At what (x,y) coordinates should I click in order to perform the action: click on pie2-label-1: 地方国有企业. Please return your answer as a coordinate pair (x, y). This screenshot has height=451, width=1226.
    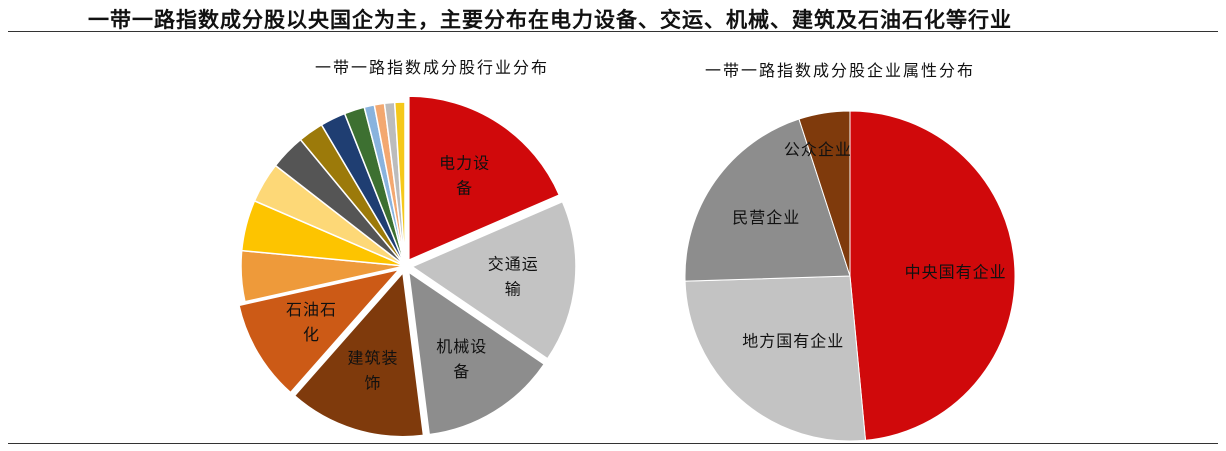
    Looking at the image, I should click on (793, 340).